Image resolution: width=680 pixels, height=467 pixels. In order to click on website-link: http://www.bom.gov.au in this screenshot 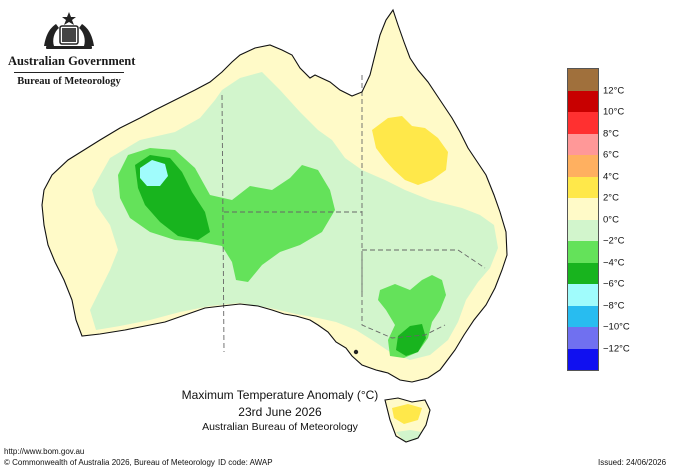, I will do `click(44, 451)`.